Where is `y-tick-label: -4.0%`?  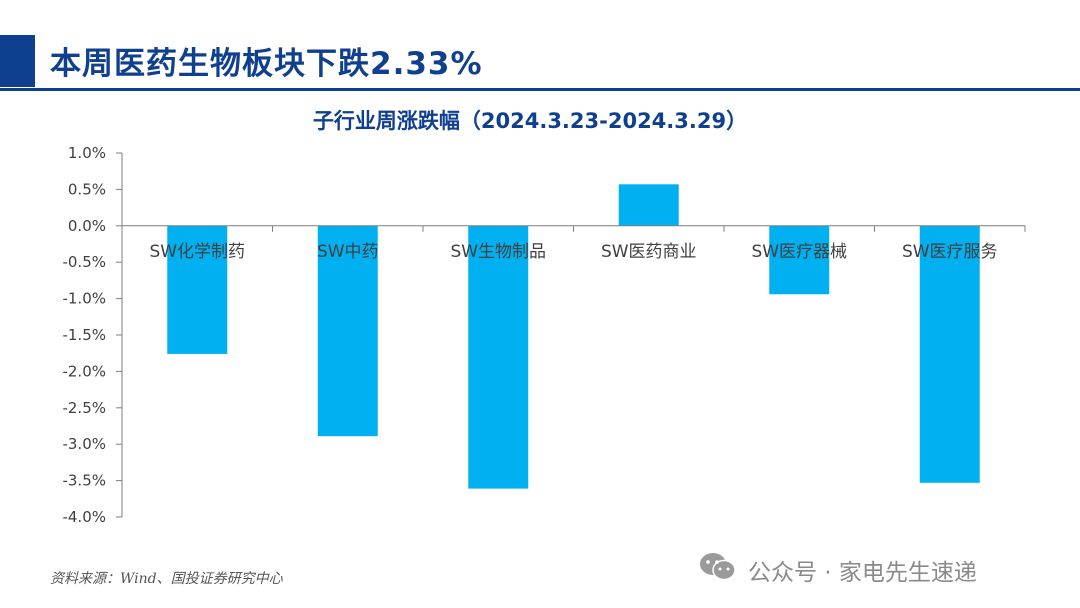 y-tick-label: -4.0% is located at coordinates (84, 517).